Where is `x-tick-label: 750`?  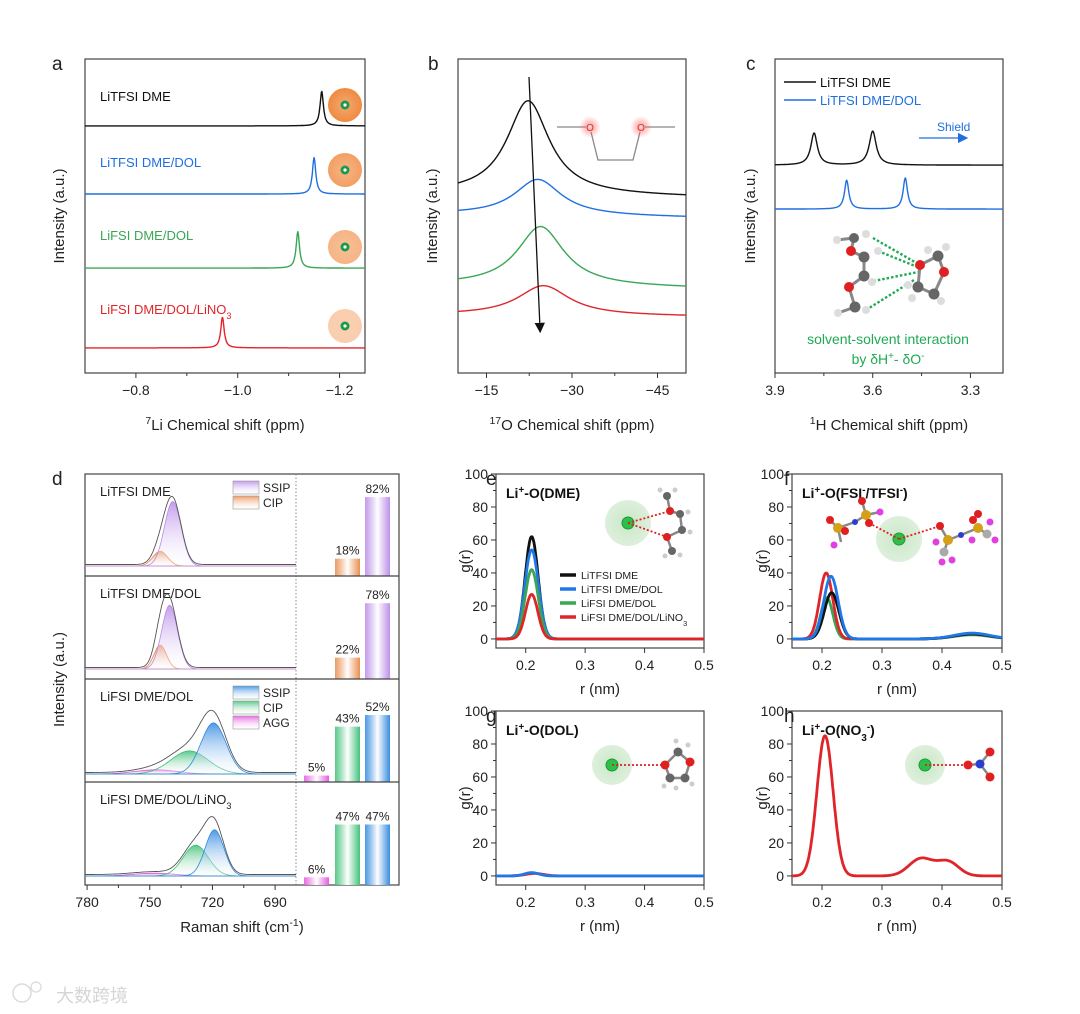
x-tick-label: 750 is located at coordinates (150, 902).